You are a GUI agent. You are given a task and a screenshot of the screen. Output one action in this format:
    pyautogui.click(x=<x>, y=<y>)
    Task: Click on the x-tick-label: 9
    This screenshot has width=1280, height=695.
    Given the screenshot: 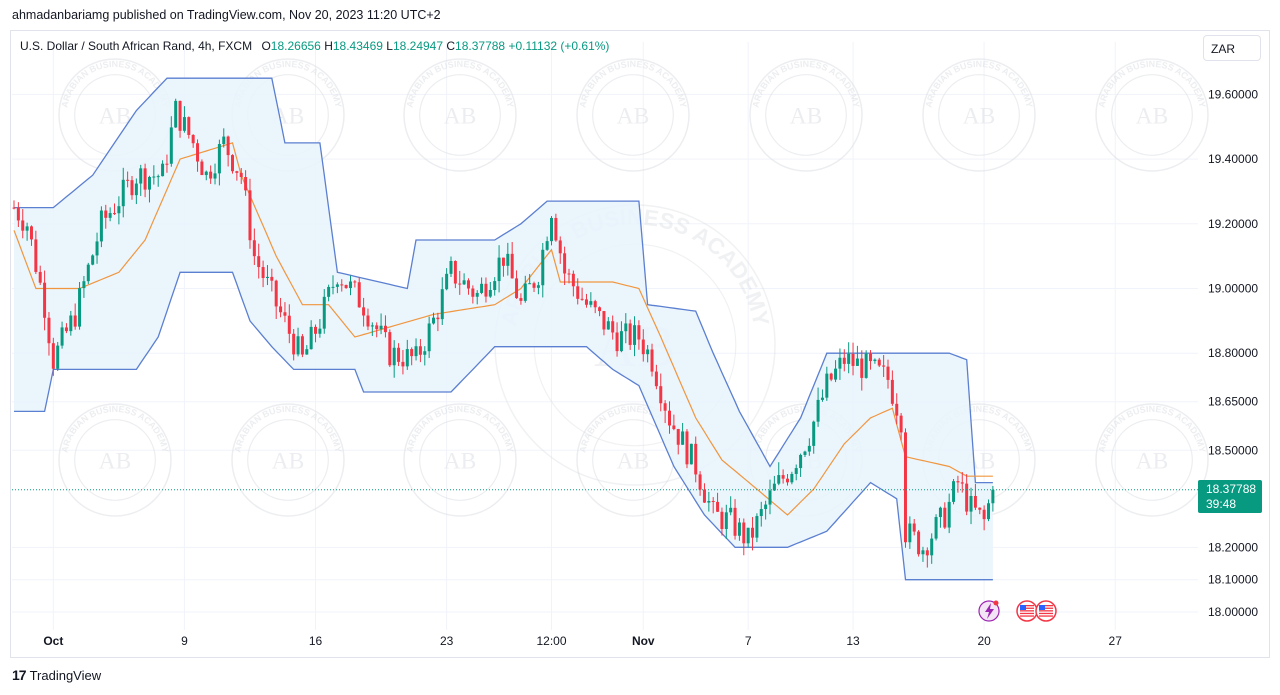 What is the action you would take?
    pyautogui.click(x=184, y=641)
    